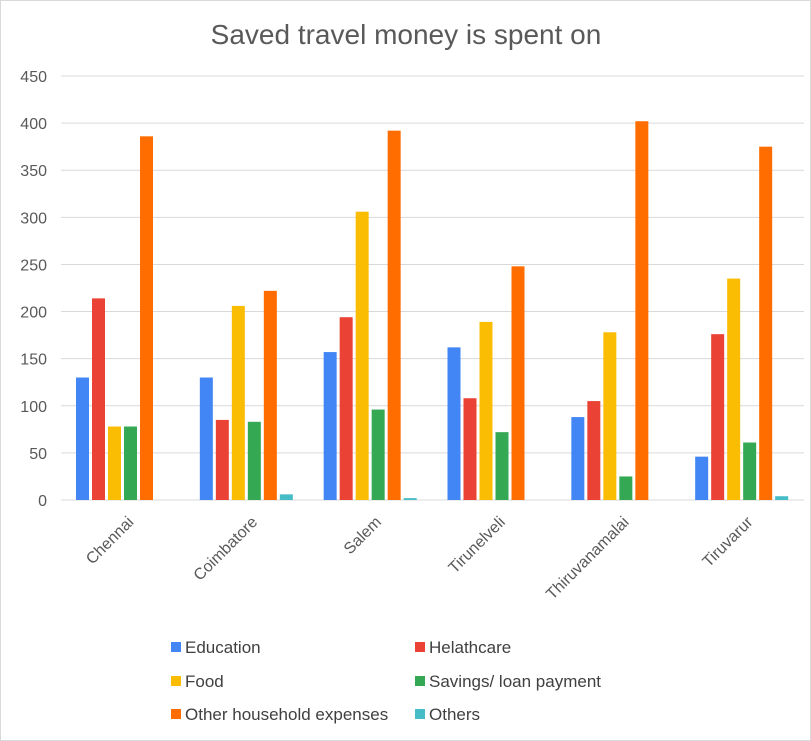 The image size is (811, 741). What do you see at coordinates (33, 171) in the screenshot?
I see `y-tick-label: 350` at bounding box center [33, 171].